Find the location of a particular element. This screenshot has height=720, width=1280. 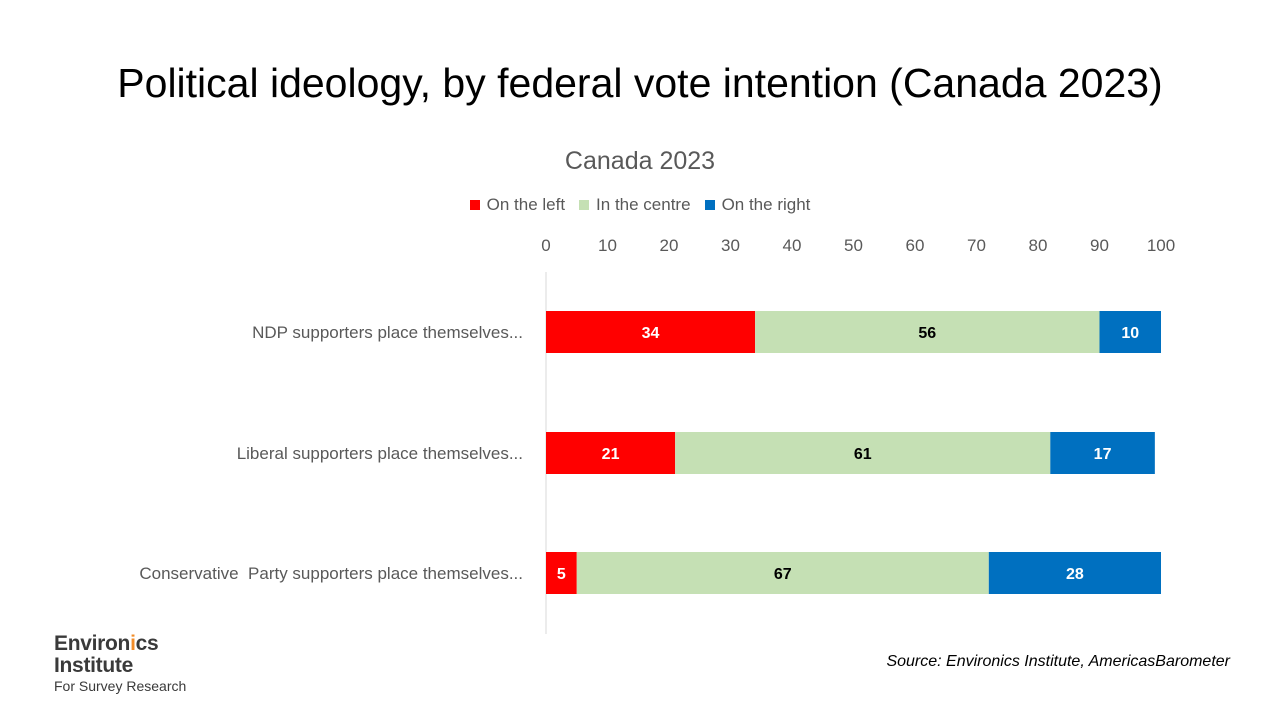

data-label: 17 is located at coordinates (1103, 454).